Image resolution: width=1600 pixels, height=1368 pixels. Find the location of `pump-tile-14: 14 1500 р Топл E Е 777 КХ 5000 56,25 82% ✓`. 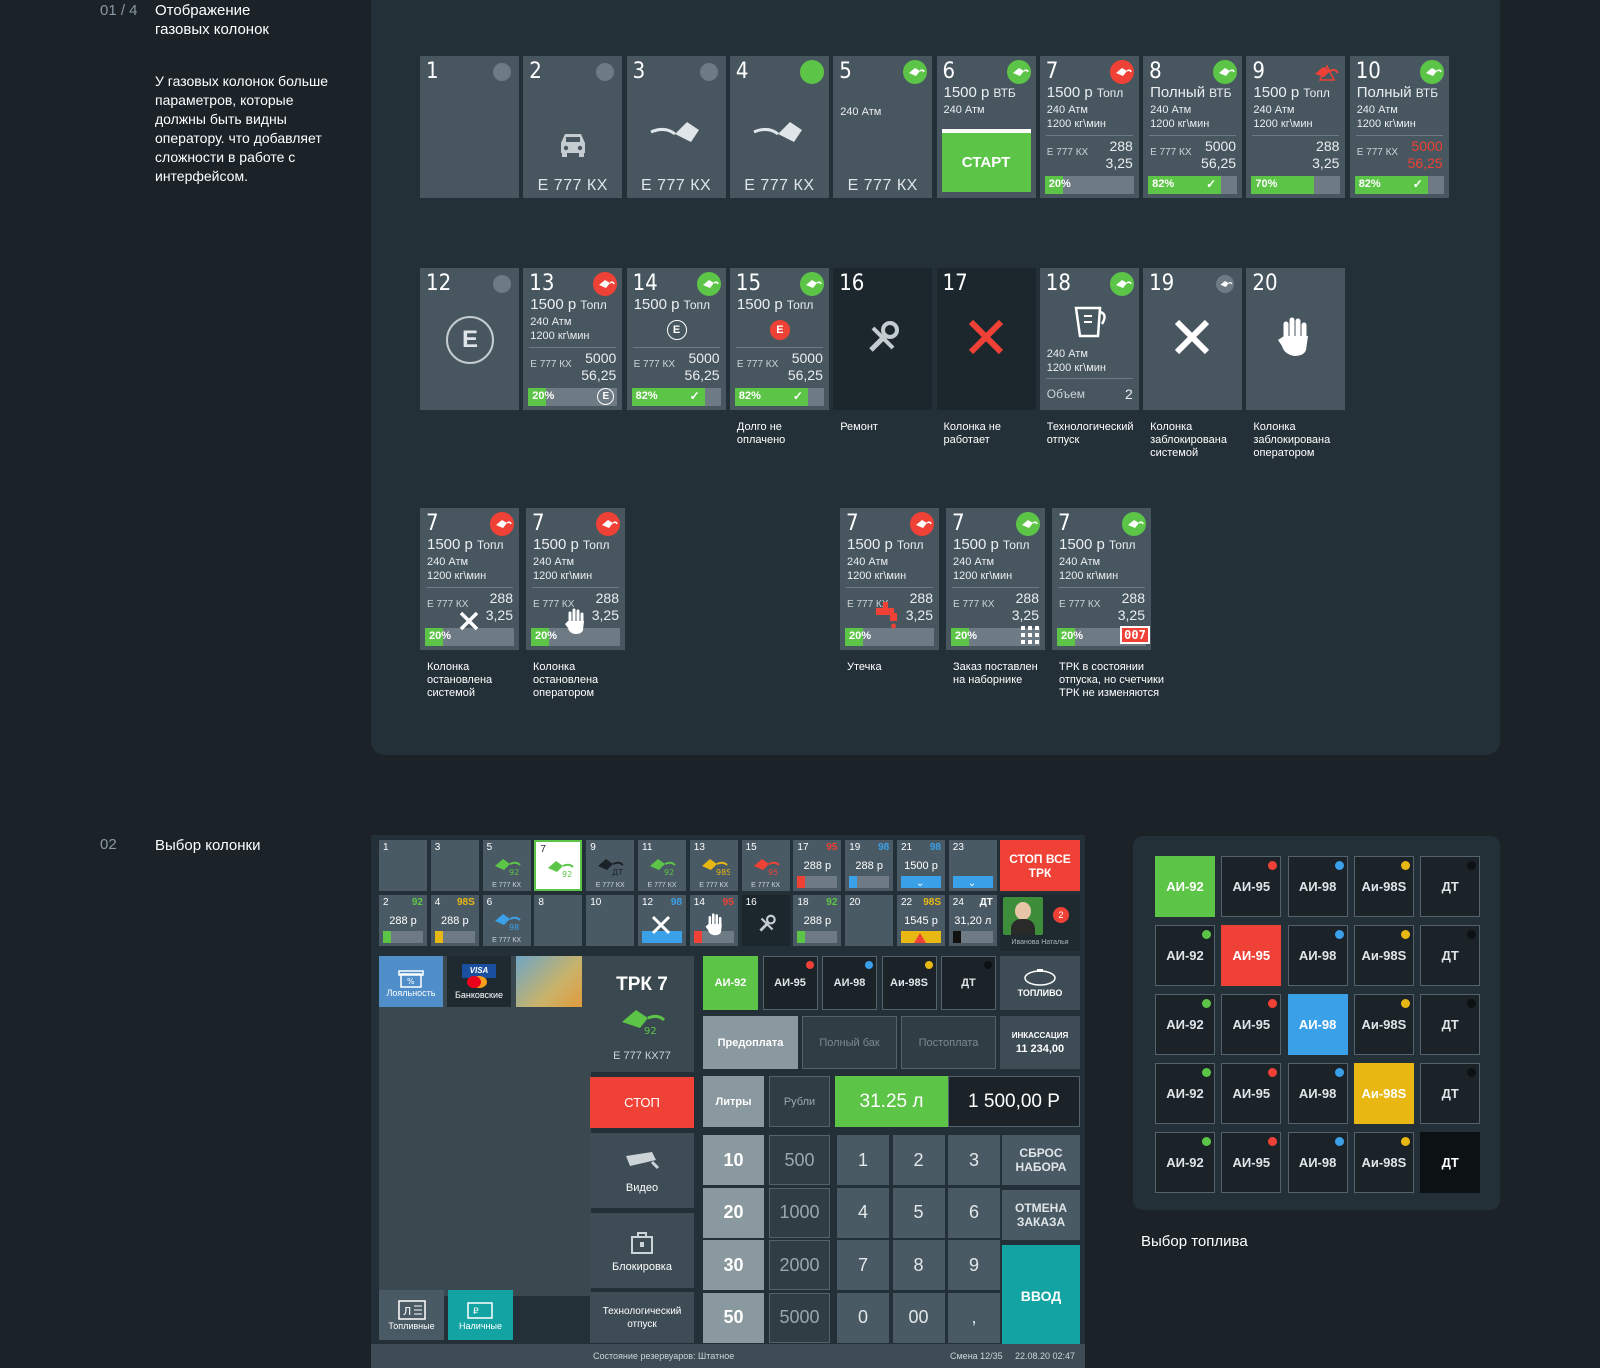

pump-tile-14: 14 1500 р Топл E Е 777 КХ 5000 56,25 82% ✓ is located at coordinates (676, 339).